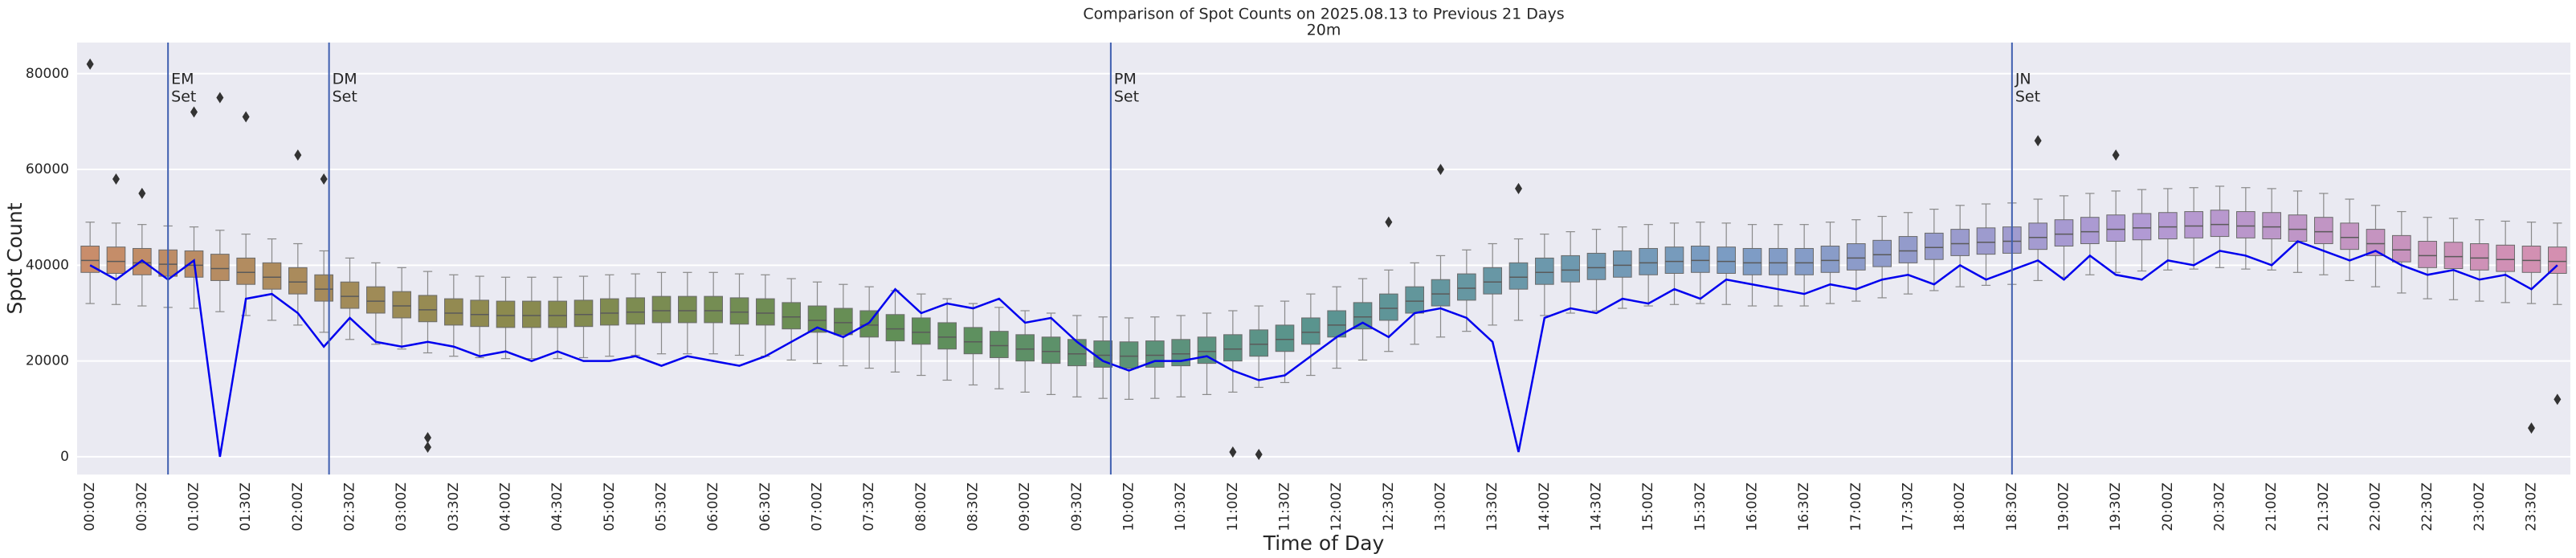 The height and width of the screenshot is (558, 2576). I want to click on x-tick-label: 22:00Z, so click(2376, 507).